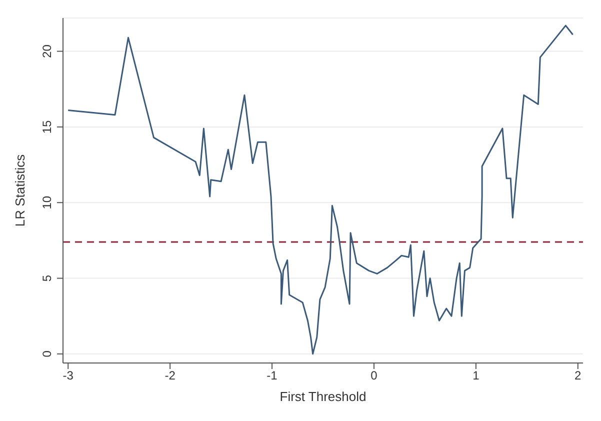  What do you see at coordinates (47, 51) in the screenshot?
I see `y-tick-label: 20` at bounding box center [47, 51].